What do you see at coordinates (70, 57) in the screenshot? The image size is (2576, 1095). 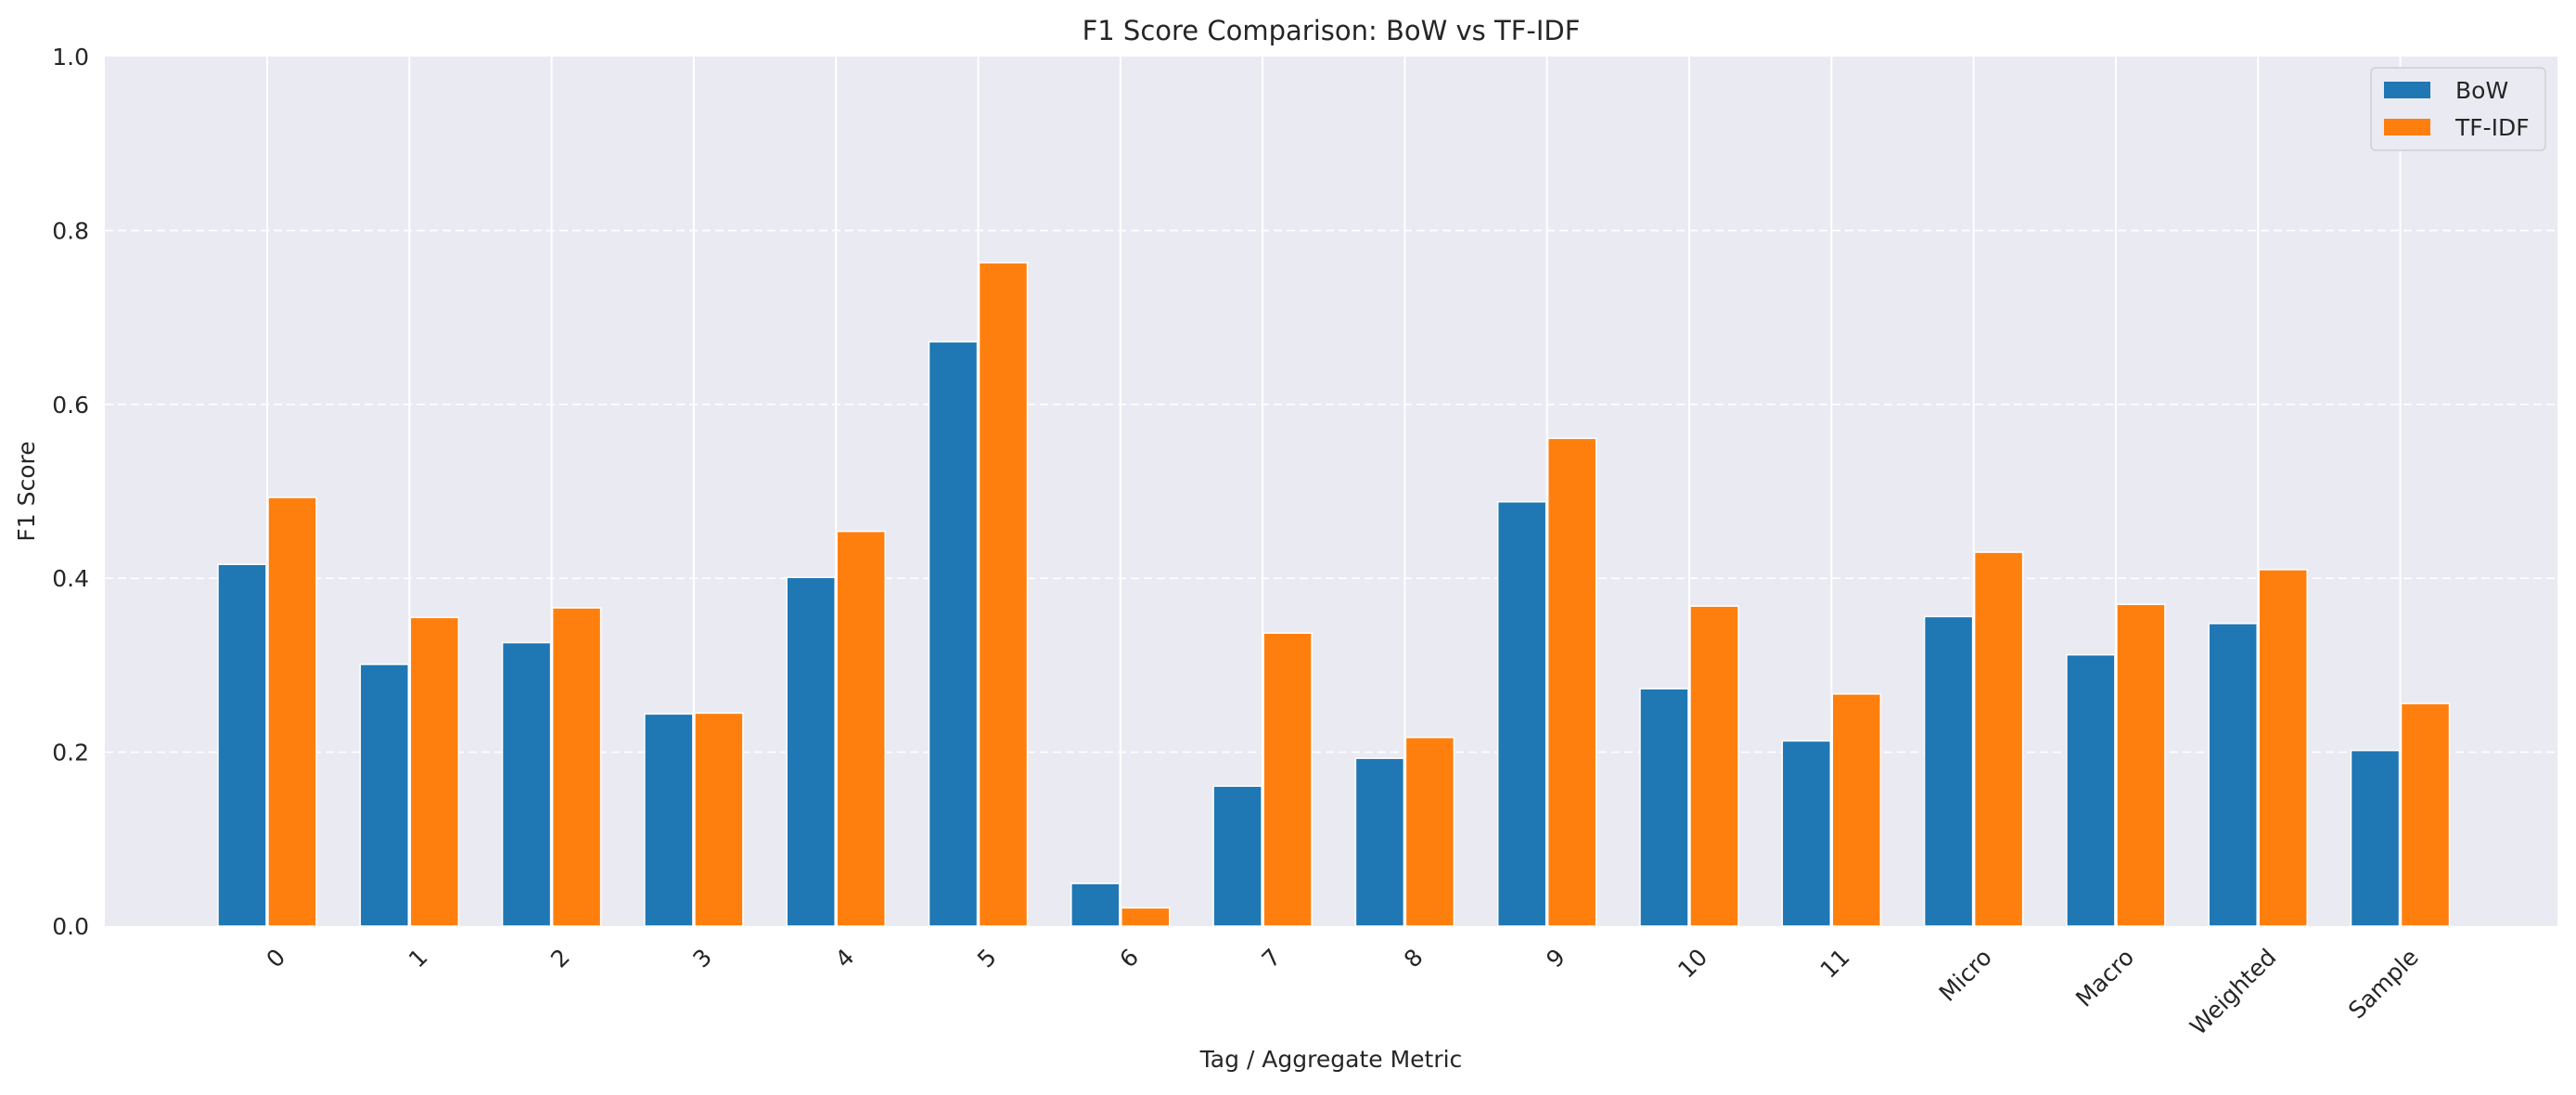 I see `y-tick-label: 1.0` at bounding box center [70, 57].